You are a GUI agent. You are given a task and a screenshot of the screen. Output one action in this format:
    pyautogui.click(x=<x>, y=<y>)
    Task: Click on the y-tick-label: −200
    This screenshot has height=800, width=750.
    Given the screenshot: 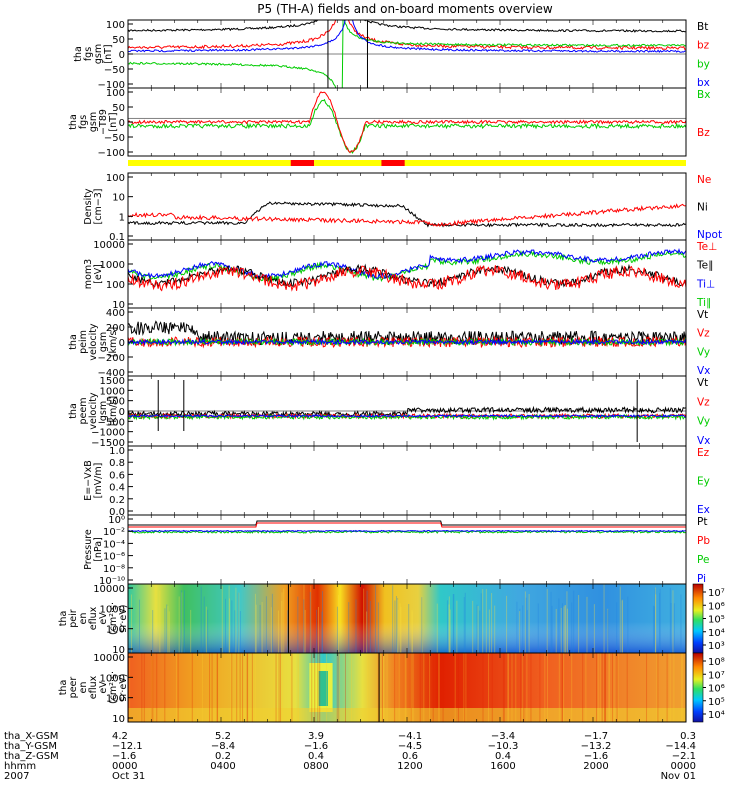 What is the action you would take?
    pyautogui.click(x=111, y=358)
    